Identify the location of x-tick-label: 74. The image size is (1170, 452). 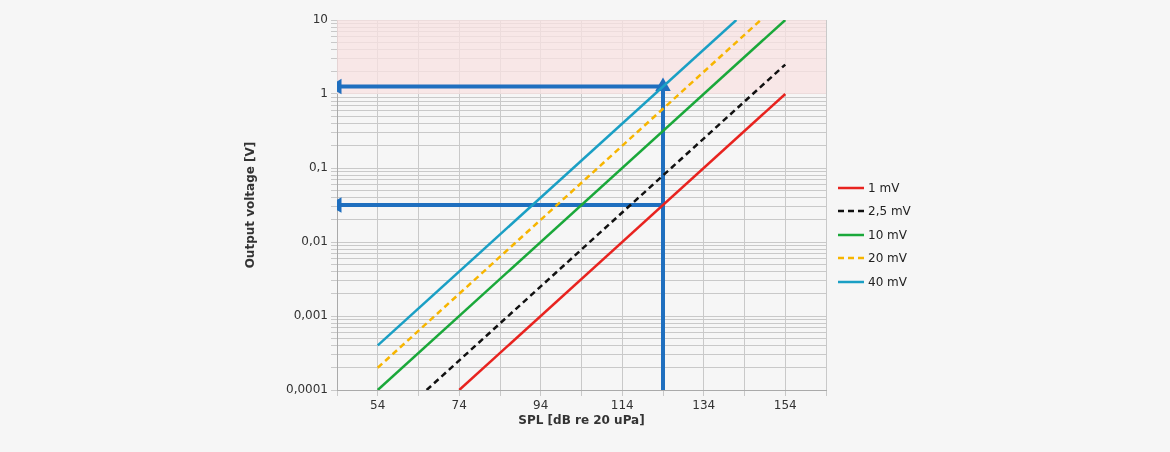
(459, 405).